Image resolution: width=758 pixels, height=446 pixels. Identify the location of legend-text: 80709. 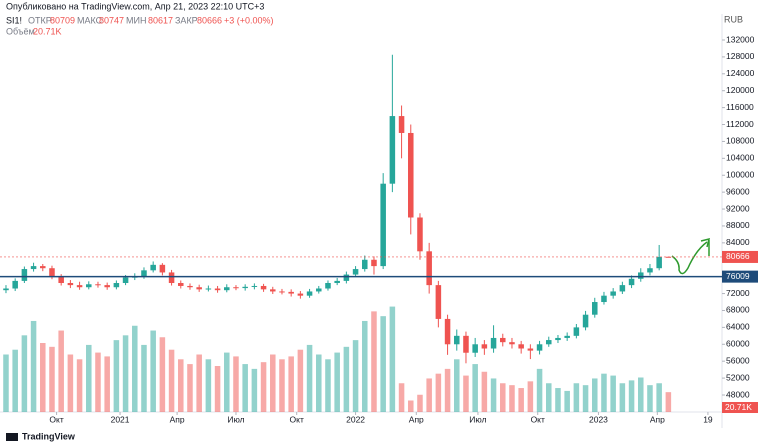
(62, 20).